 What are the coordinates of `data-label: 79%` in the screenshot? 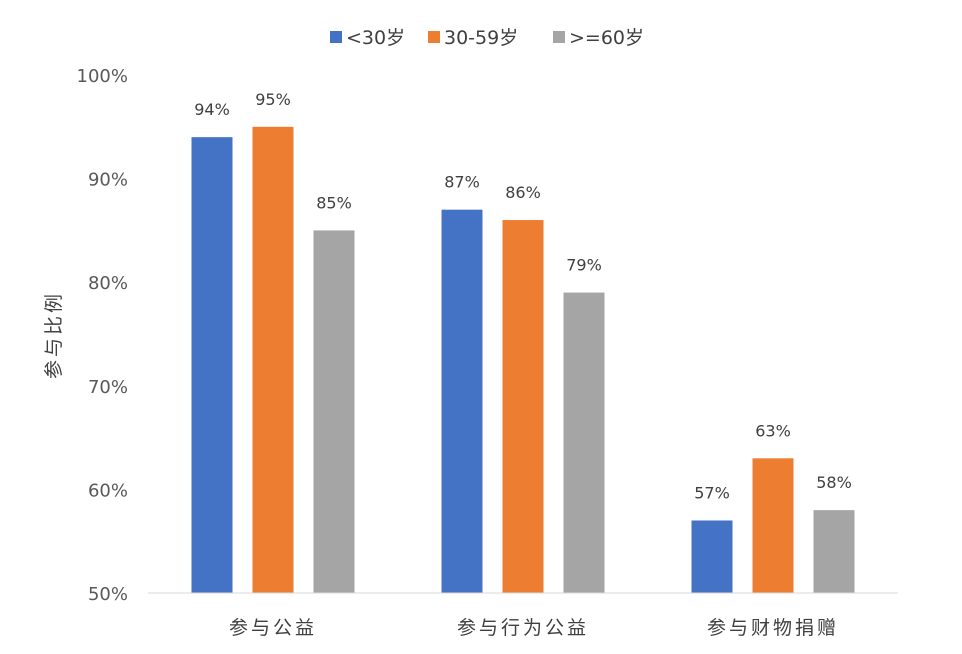 It's located at (584, 265).